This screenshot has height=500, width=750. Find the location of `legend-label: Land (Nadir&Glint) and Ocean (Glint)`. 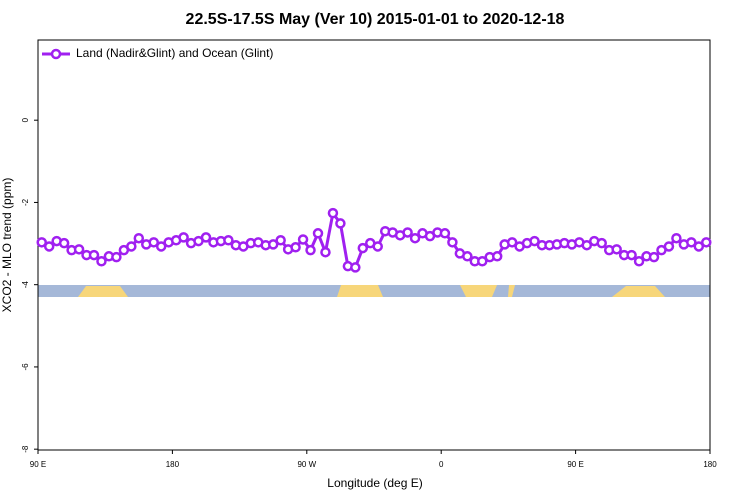

legend-label: Land (Nadir&Glint) and Ocean (Glint) is located at coordinates (174, 53).